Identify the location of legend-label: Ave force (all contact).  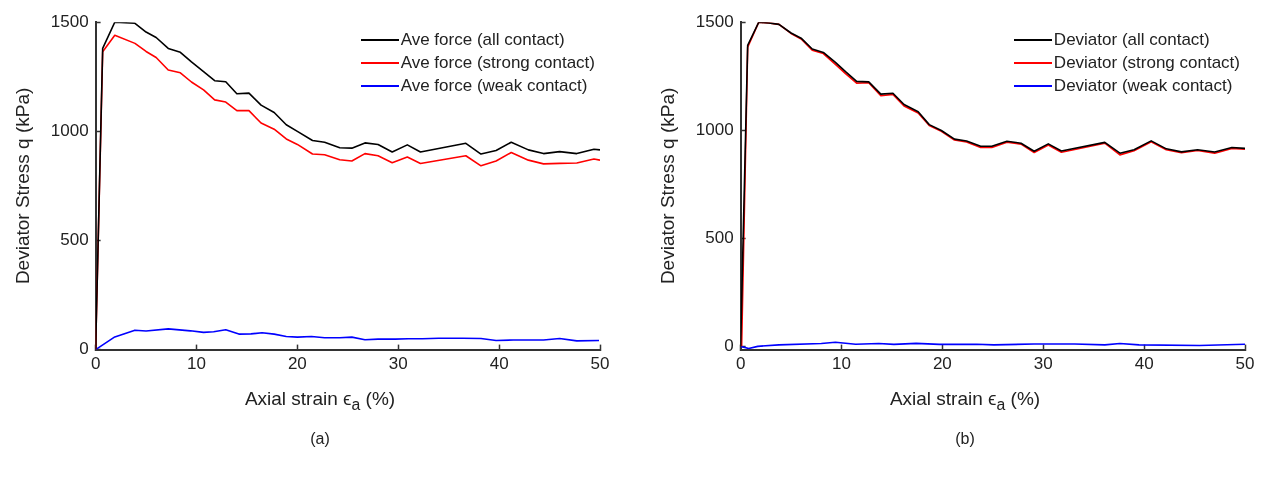
(482, 40).